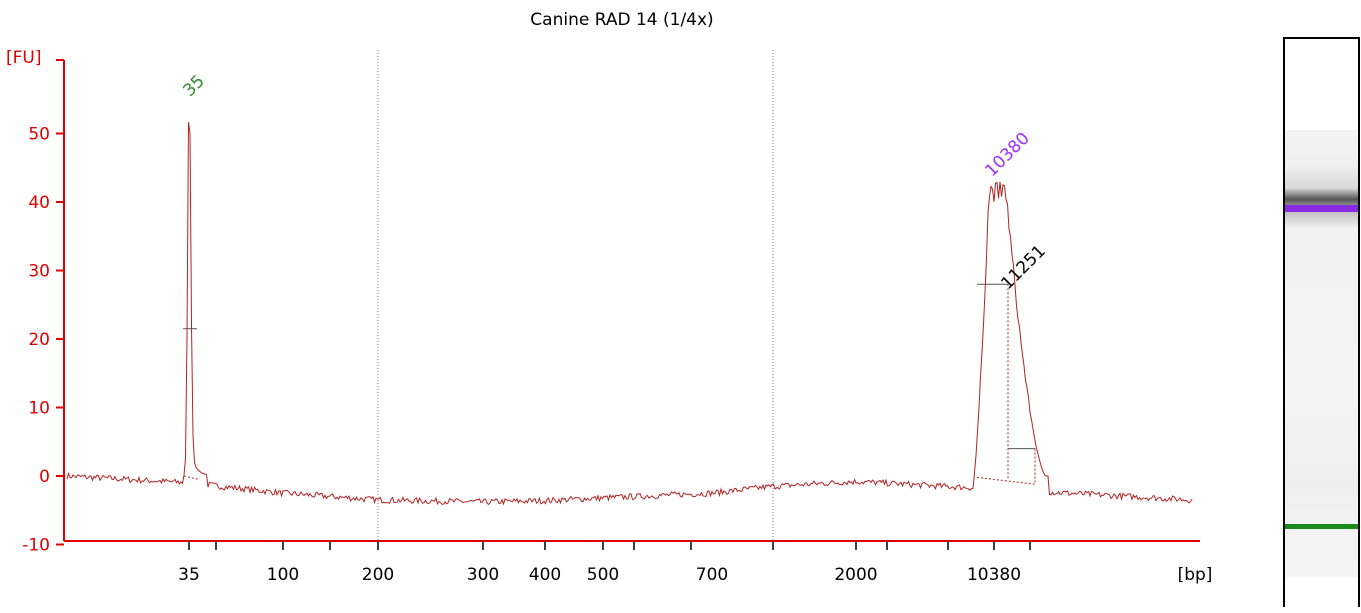 The height and width of the screenshot is (613, 1361). I want to click on gel-background, so click(1321, 353).